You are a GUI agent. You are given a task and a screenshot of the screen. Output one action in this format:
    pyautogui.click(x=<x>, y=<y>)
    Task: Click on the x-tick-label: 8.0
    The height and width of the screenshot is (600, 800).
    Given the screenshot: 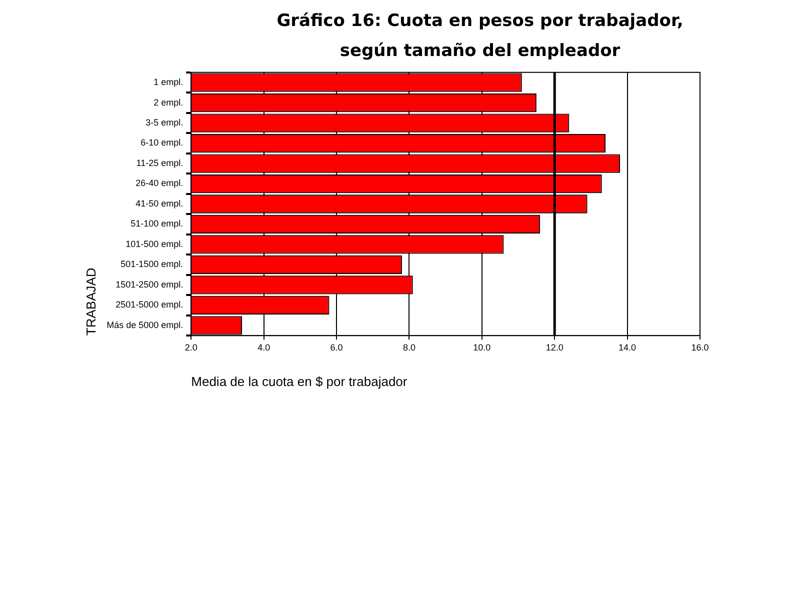 What is the action you would take?
    pyautogui.click(x=409, y=347)
    